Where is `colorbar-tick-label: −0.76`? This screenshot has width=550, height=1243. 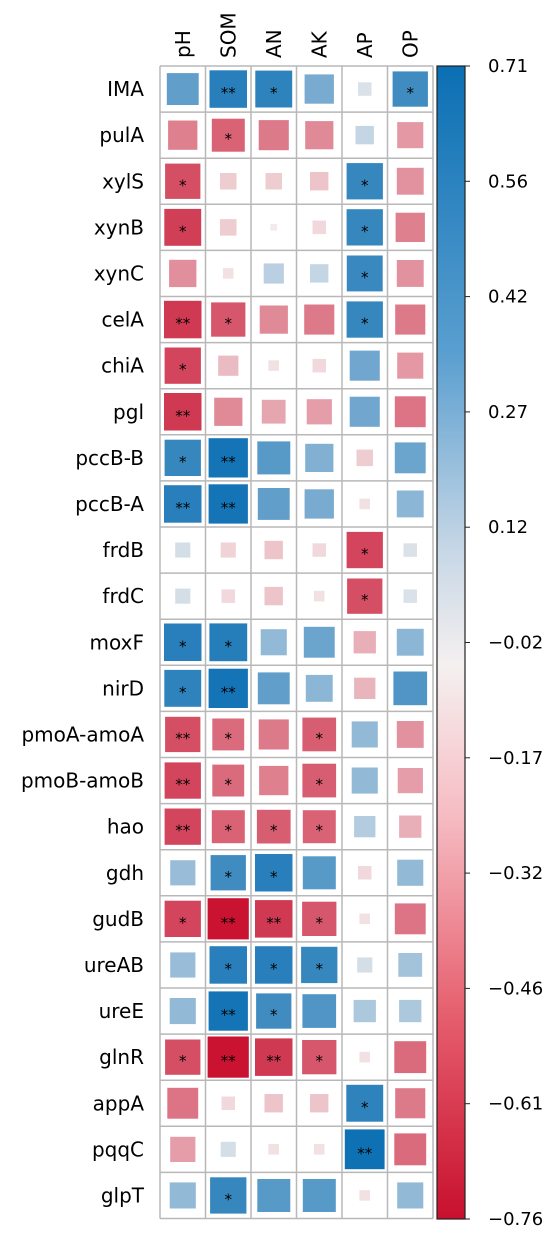
colorbar-tick-label: −0.76 is located at coordinates (515, 1219).